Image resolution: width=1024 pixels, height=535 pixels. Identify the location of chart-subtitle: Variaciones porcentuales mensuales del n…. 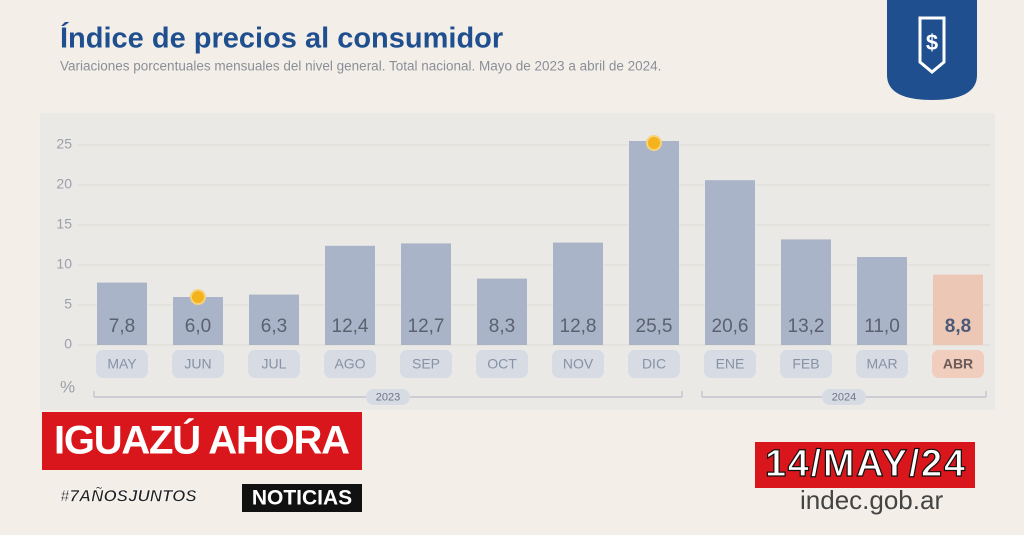
(360, 66).